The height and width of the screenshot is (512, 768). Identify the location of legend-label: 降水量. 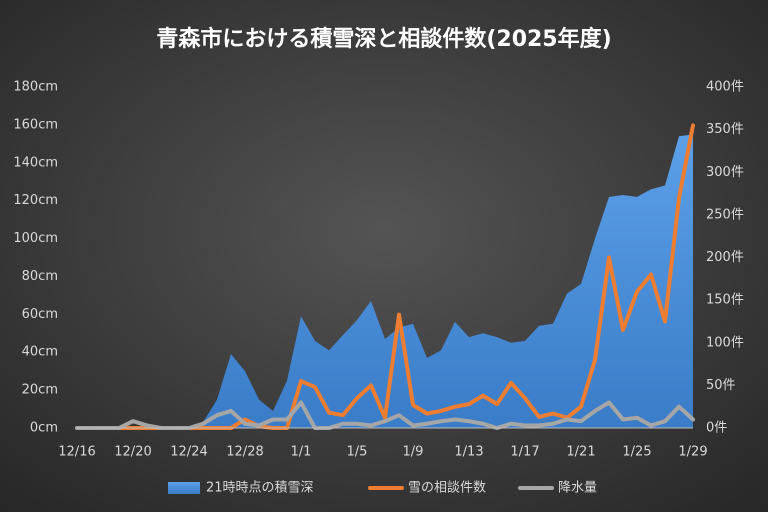
(577, 488).